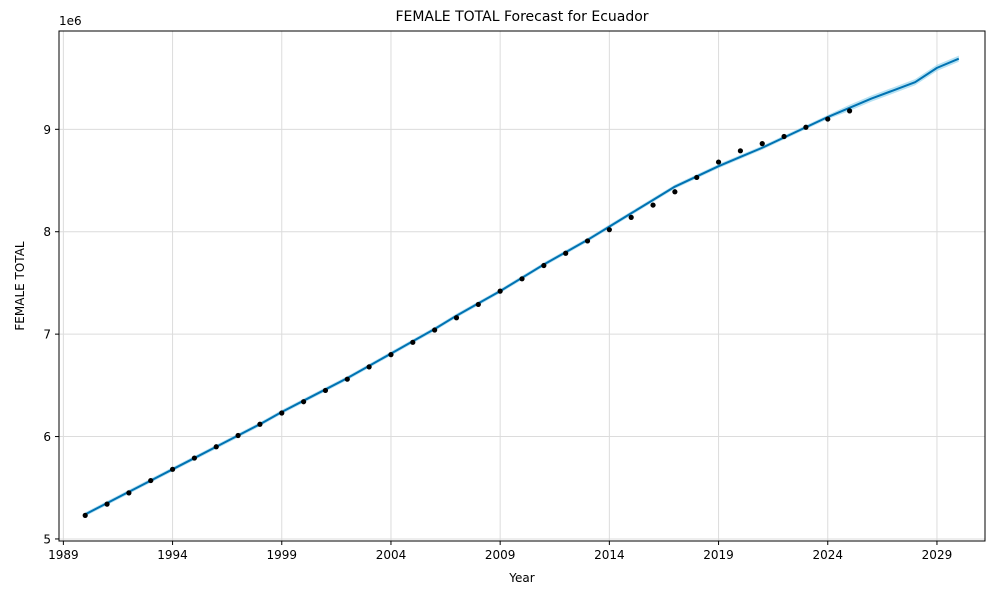 The width and height of the screenshot is (1000, 600). Describe the element at coordinates (718, 555) in the screenshot. I see `x-tick-label: 2019` at that location.